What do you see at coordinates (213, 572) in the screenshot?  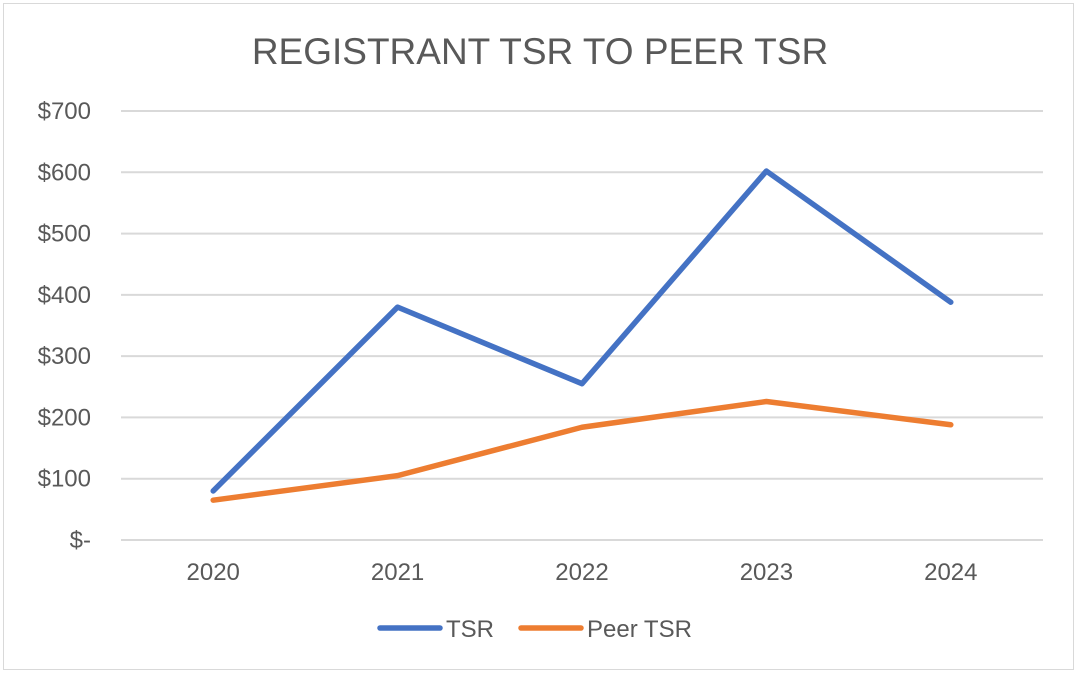 I see `x-tick-label: 2020` at bounding box center [213, 572].